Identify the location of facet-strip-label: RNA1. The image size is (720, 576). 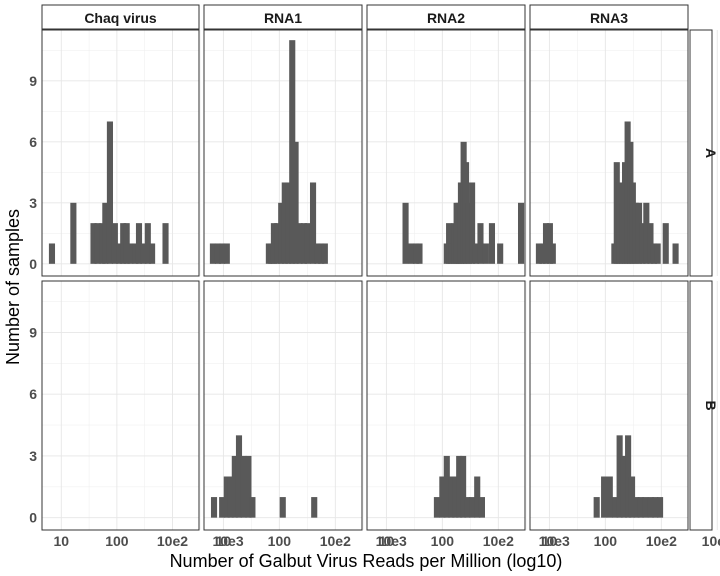
(283, 18).